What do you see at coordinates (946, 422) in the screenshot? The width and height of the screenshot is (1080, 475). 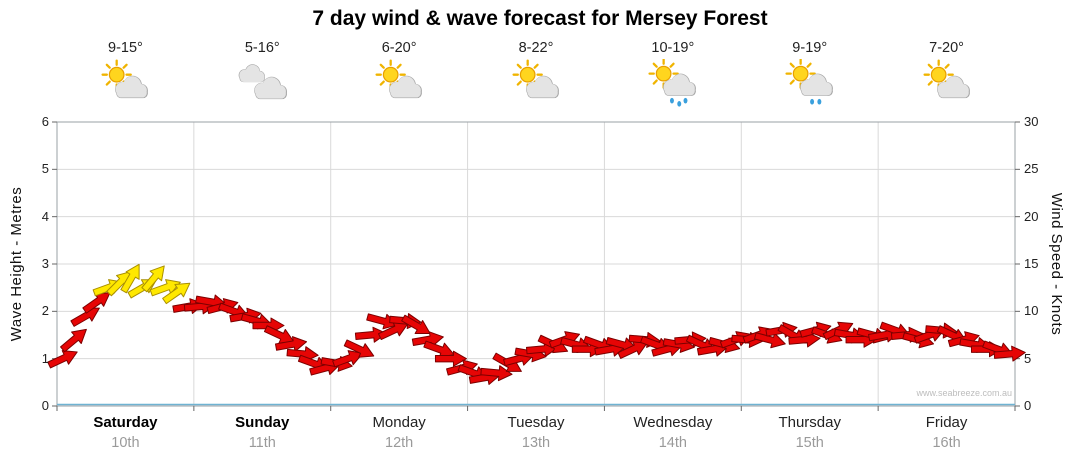 I see `day-name: Friday` at bounding box center [946, 422].